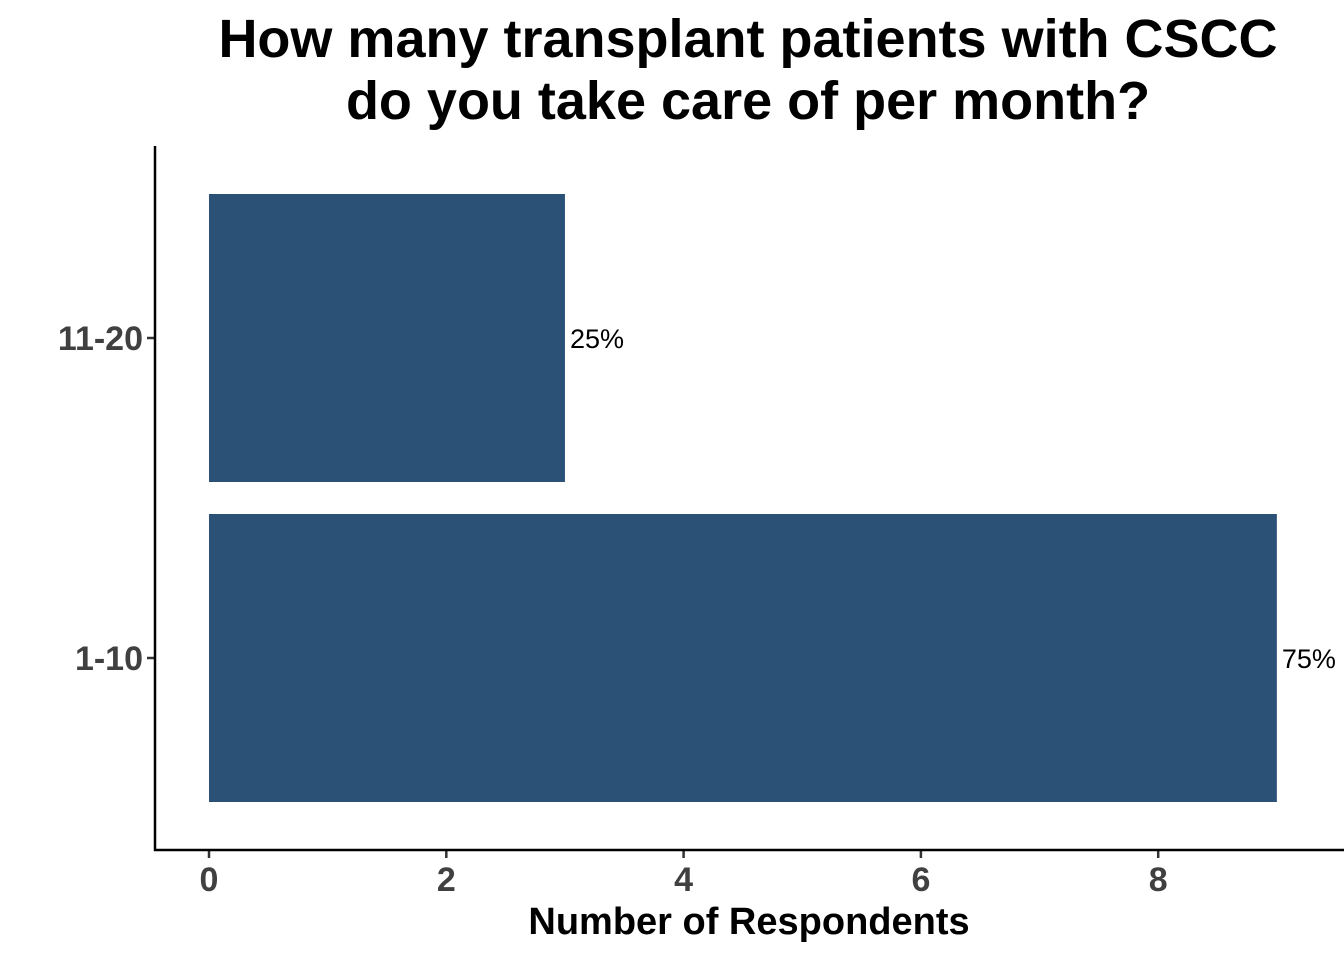 The height and width of the screenshot is (960, 1344). What do you see at coordinates (920, 880) in the screenshot?
I see `x-tick-label: 6` at bounding box center [920, 880].